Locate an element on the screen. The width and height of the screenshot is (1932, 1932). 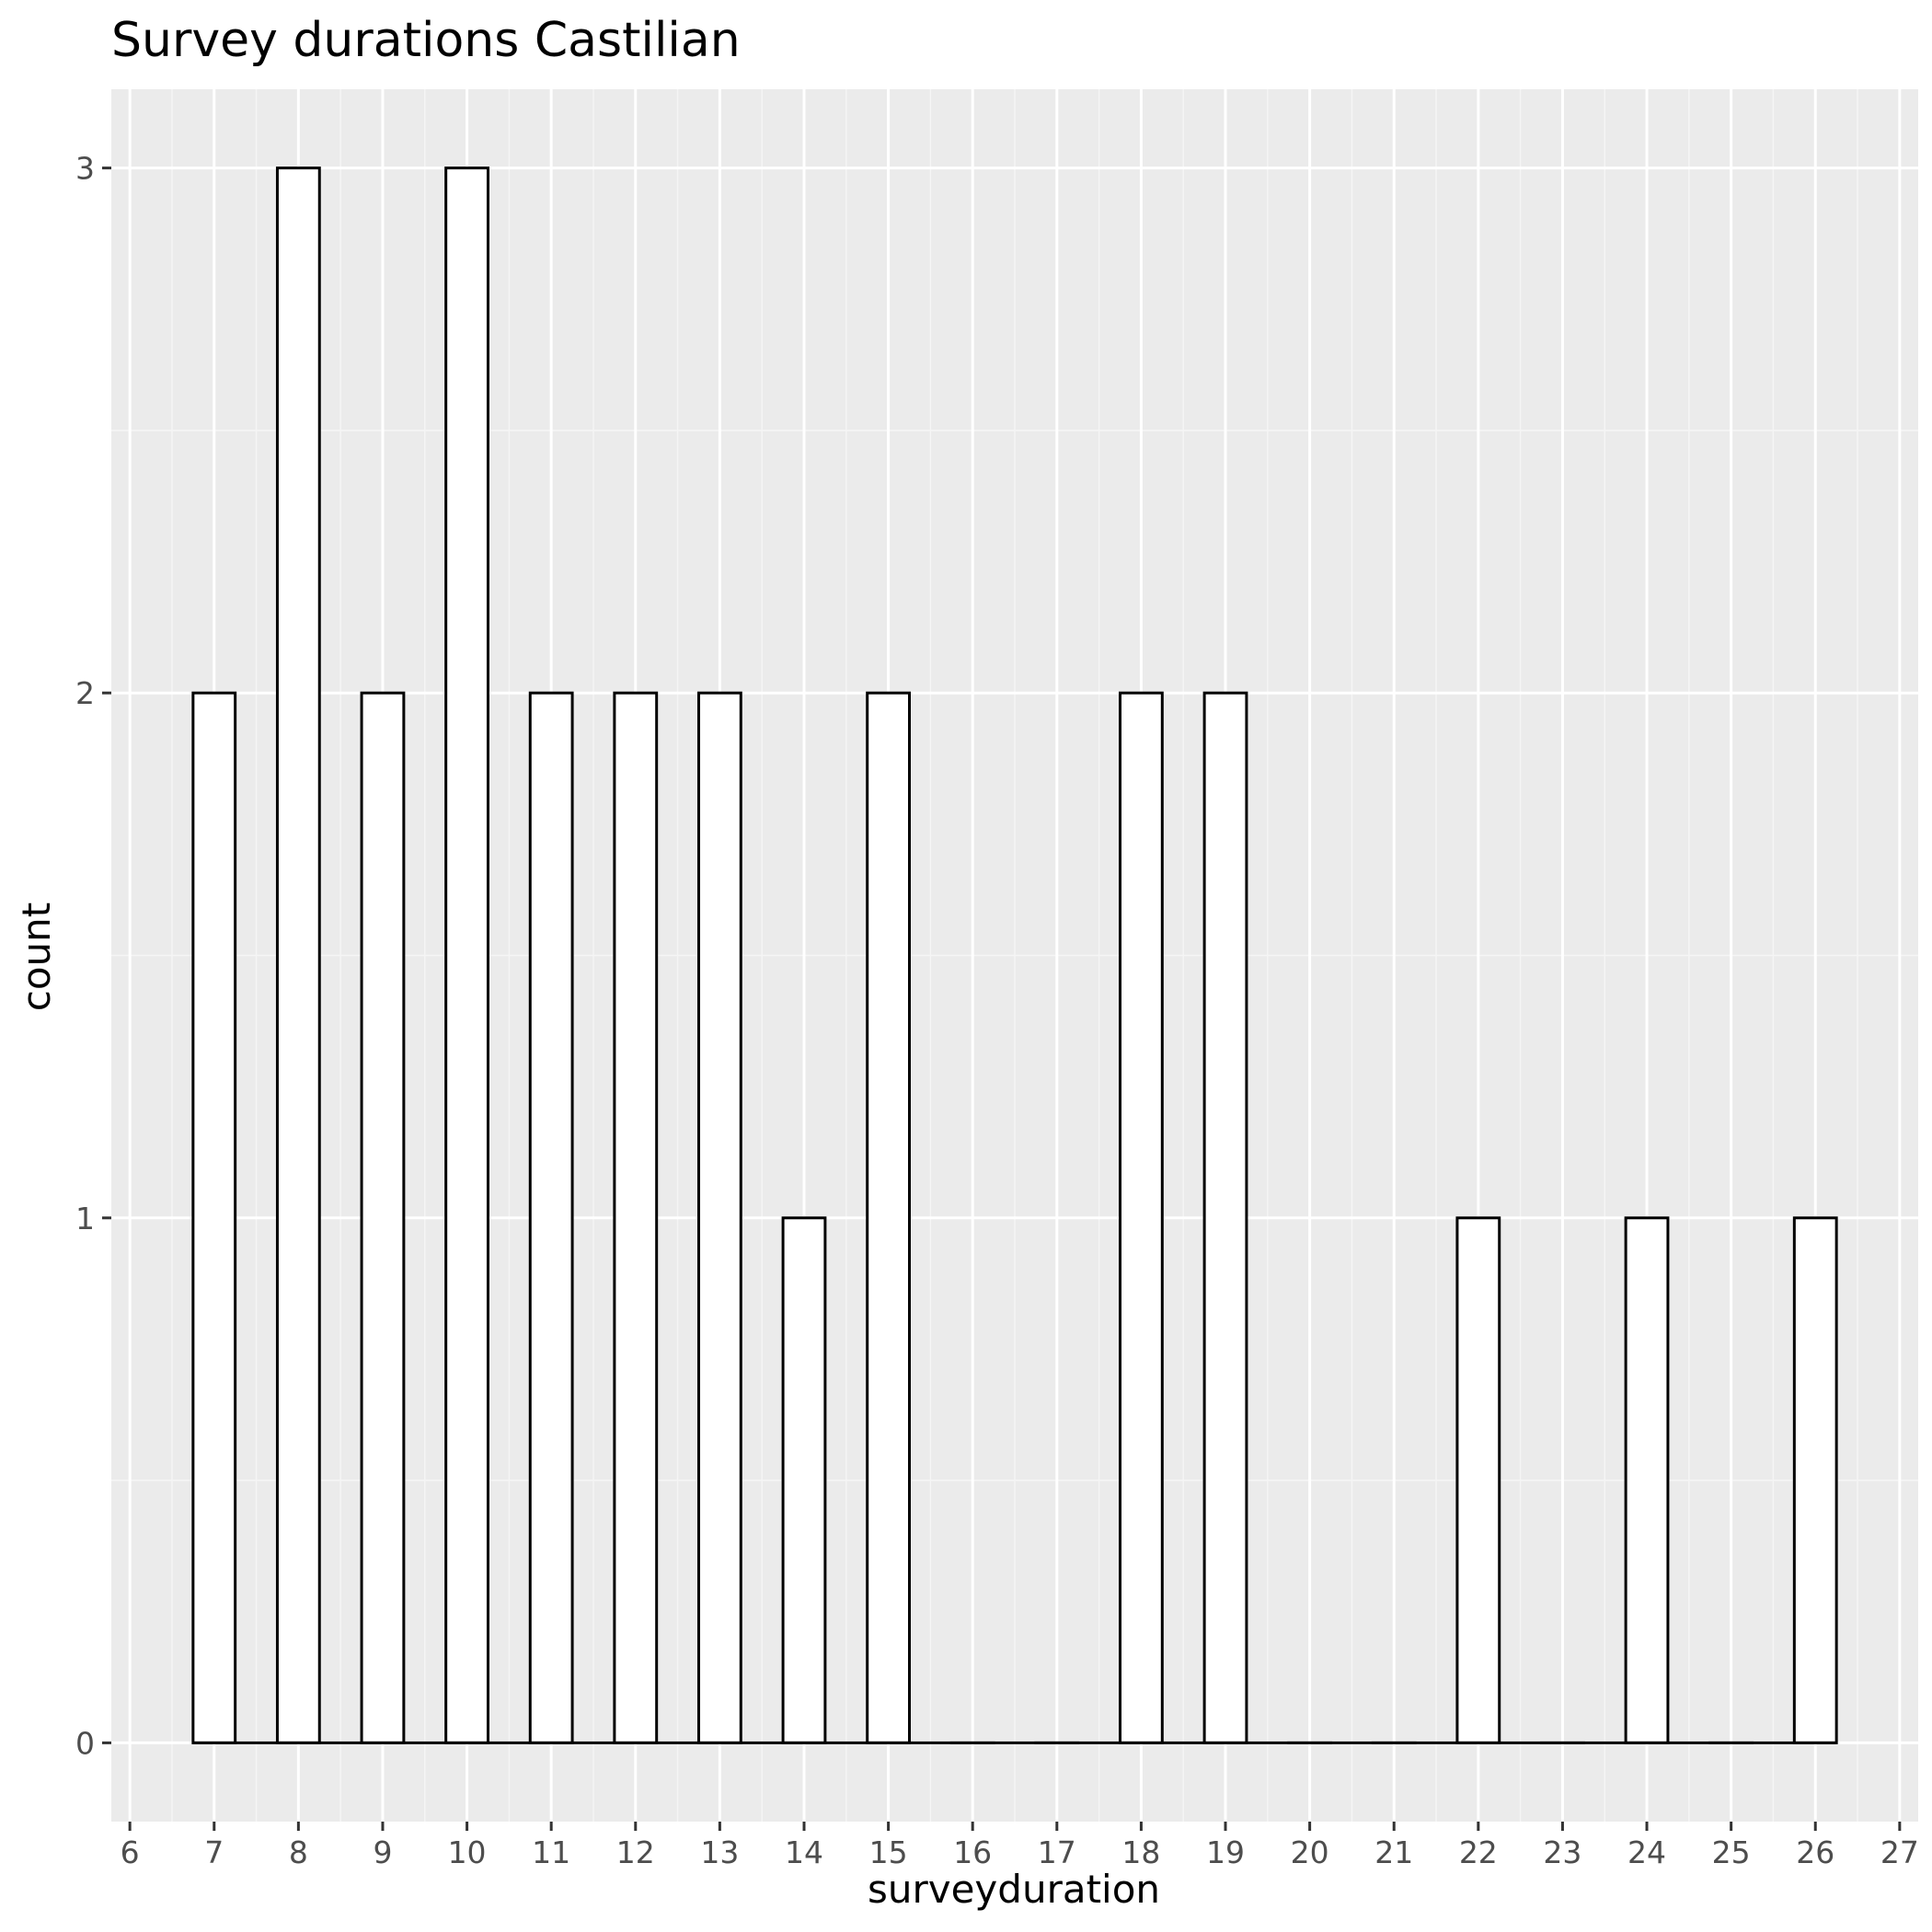
y-tick-label: 2 is located at coordinates (85, 693).